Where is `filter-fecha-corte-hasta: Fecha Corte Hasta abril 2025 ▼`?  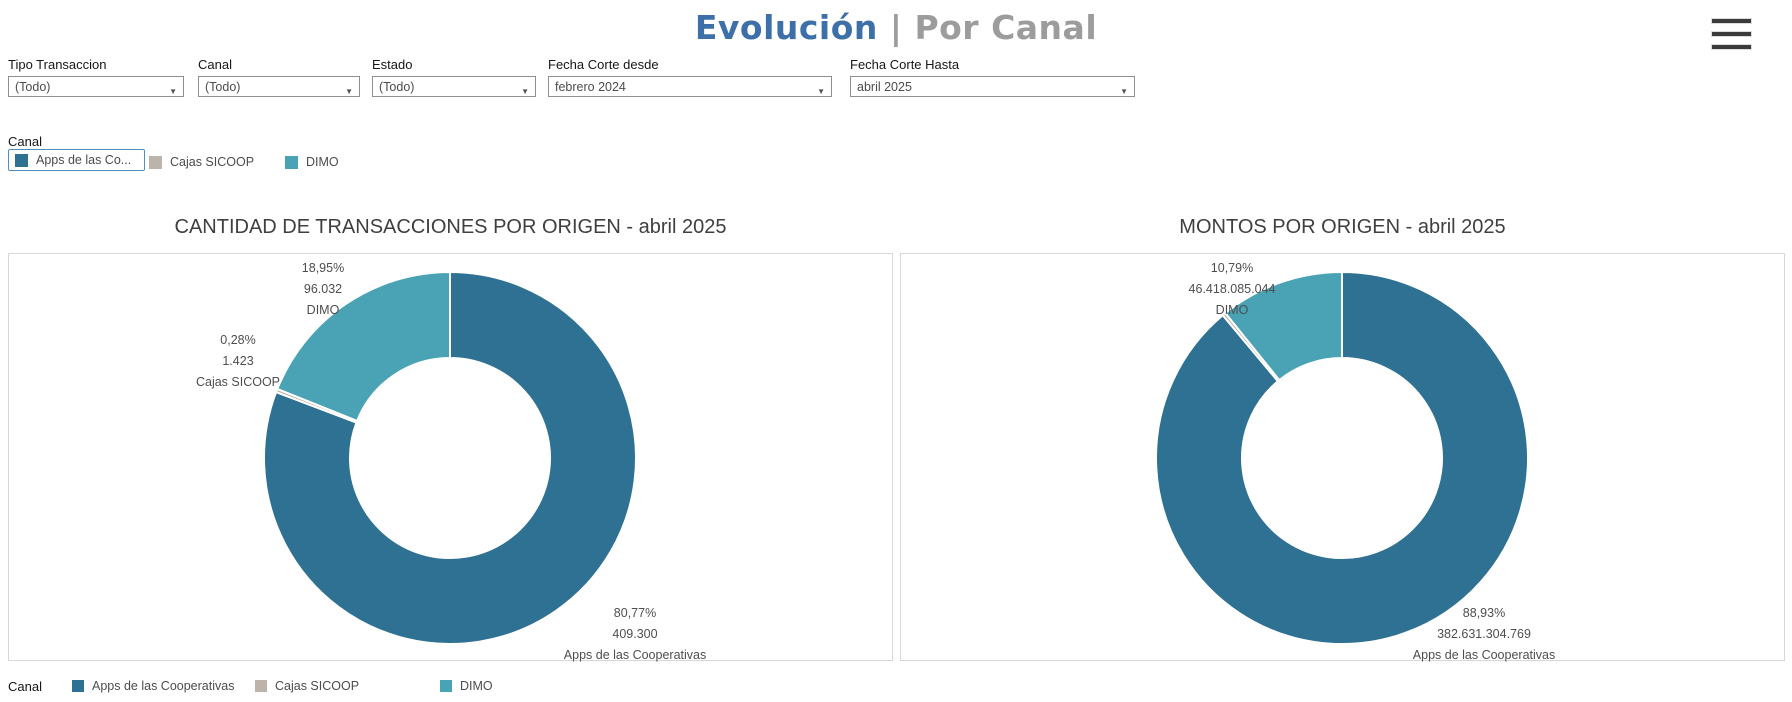
filter-fecha-corte-hasta: Fecha Corte Hasta abril 2025 ▼ is located at coordinates (992, 77).